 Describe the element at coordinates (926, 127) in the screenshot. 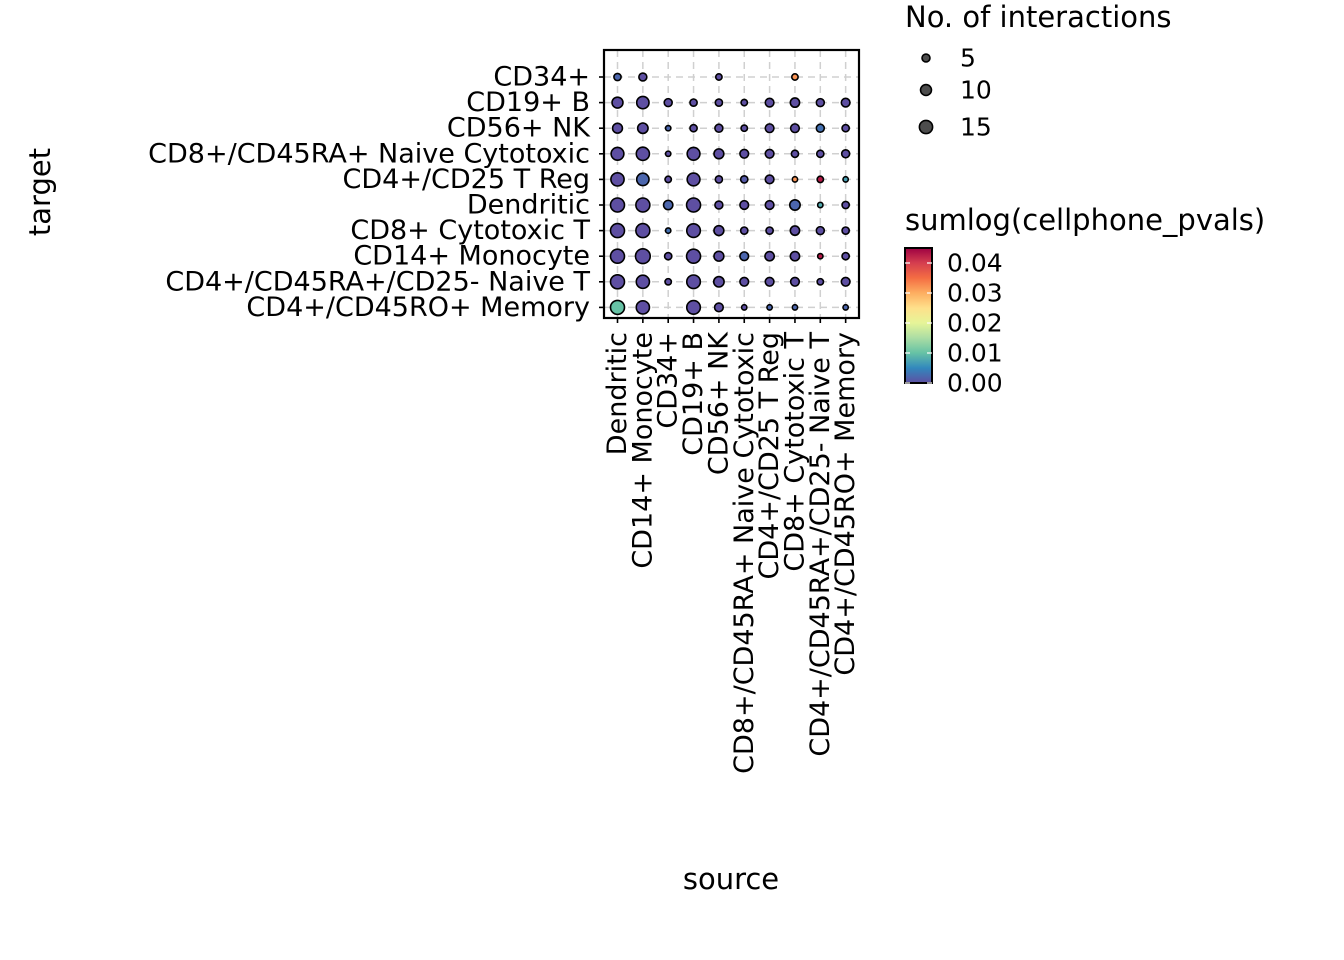

I see `size-legend-key` at that location.